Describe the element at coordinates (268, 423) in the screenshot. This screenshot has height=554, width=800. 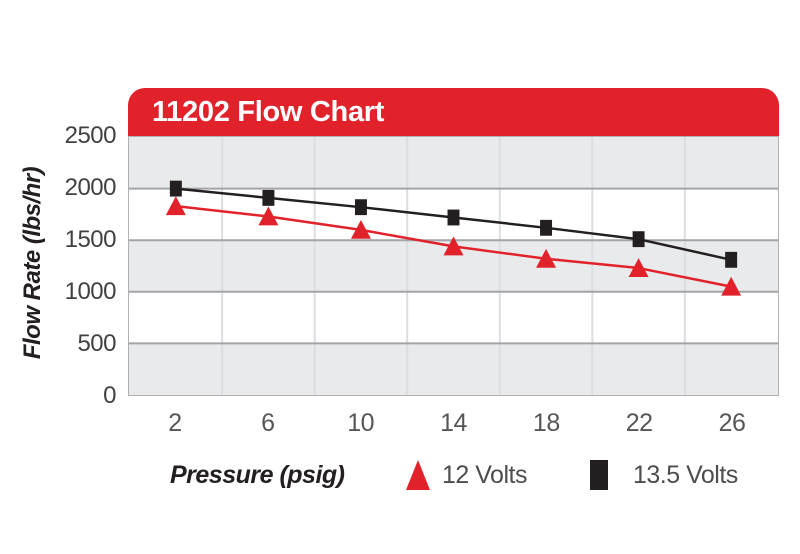
I see `x-tick-label: 6` at that location.